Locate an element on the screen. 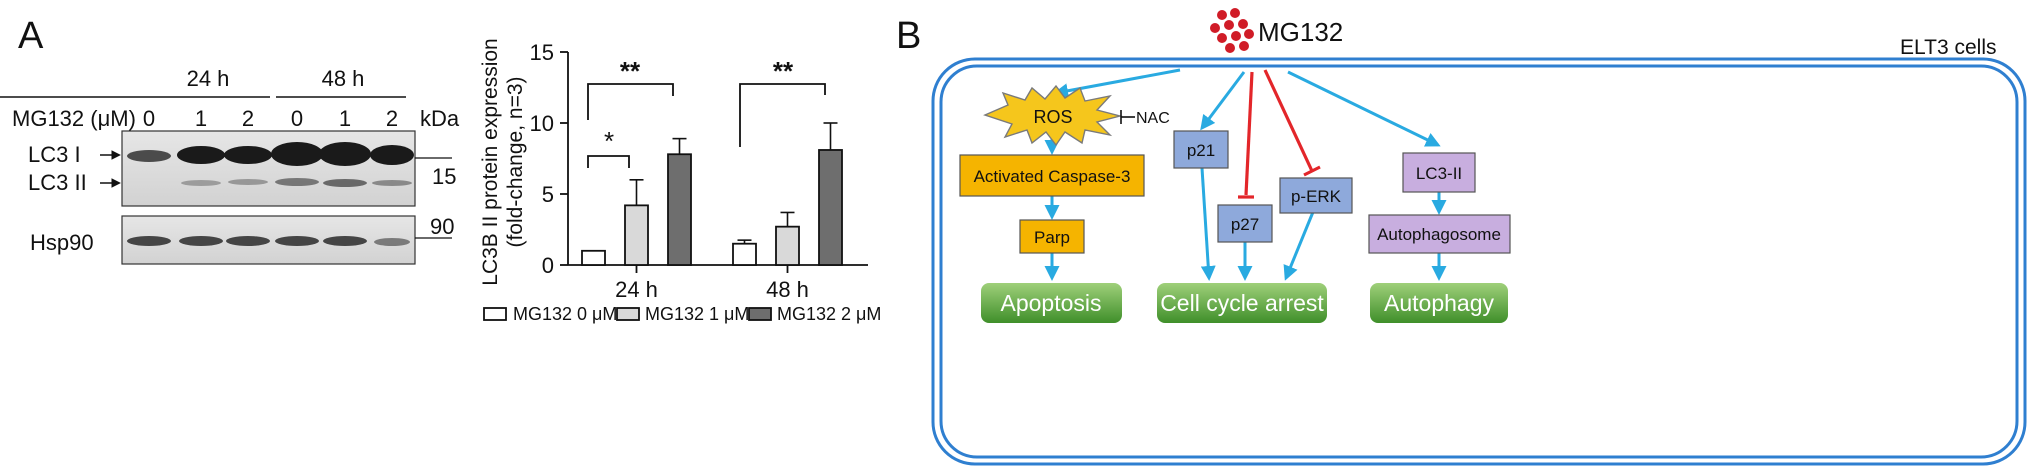  p27-node is located at coordinates (1245, 223).